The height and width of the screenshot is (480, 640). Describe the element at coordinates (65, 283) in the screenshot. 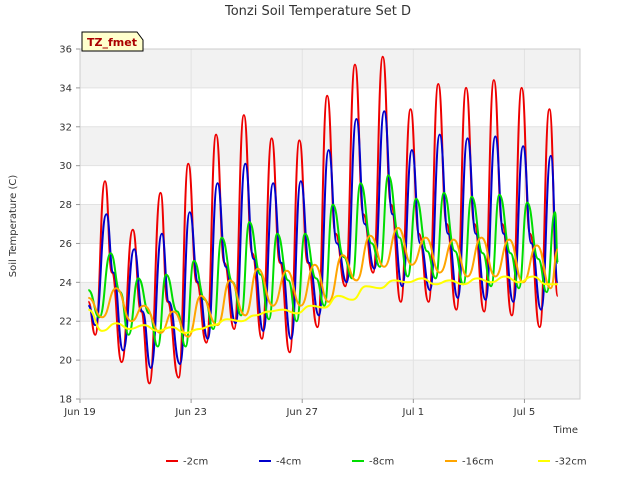

I see `y-tick-label: 24` at that location.